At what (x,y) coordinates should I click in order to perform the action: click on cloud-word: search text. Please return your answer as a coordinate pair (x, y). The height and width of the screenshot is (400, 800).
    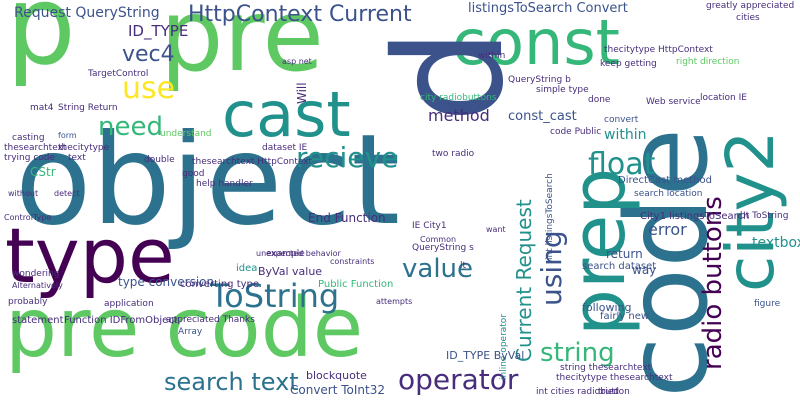
    Looking at the image, I should click on (231, 382).